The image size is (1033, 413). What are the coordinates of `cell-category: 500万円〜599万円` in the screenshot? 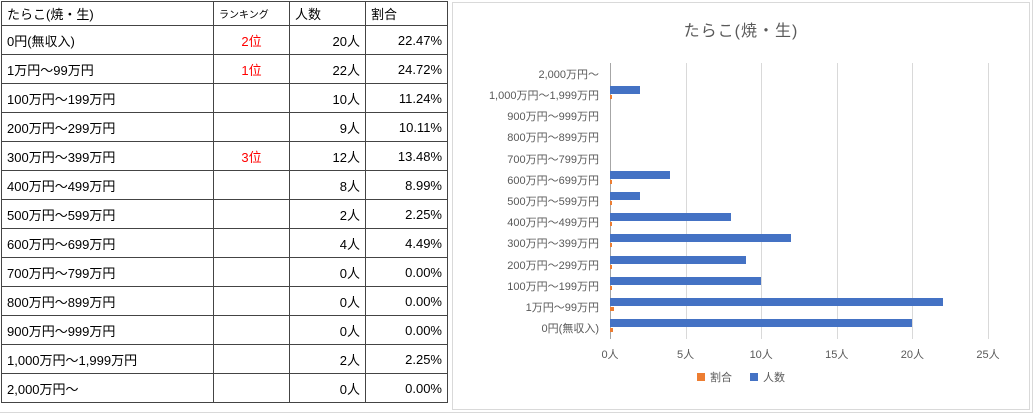 It's located at (107, 214).